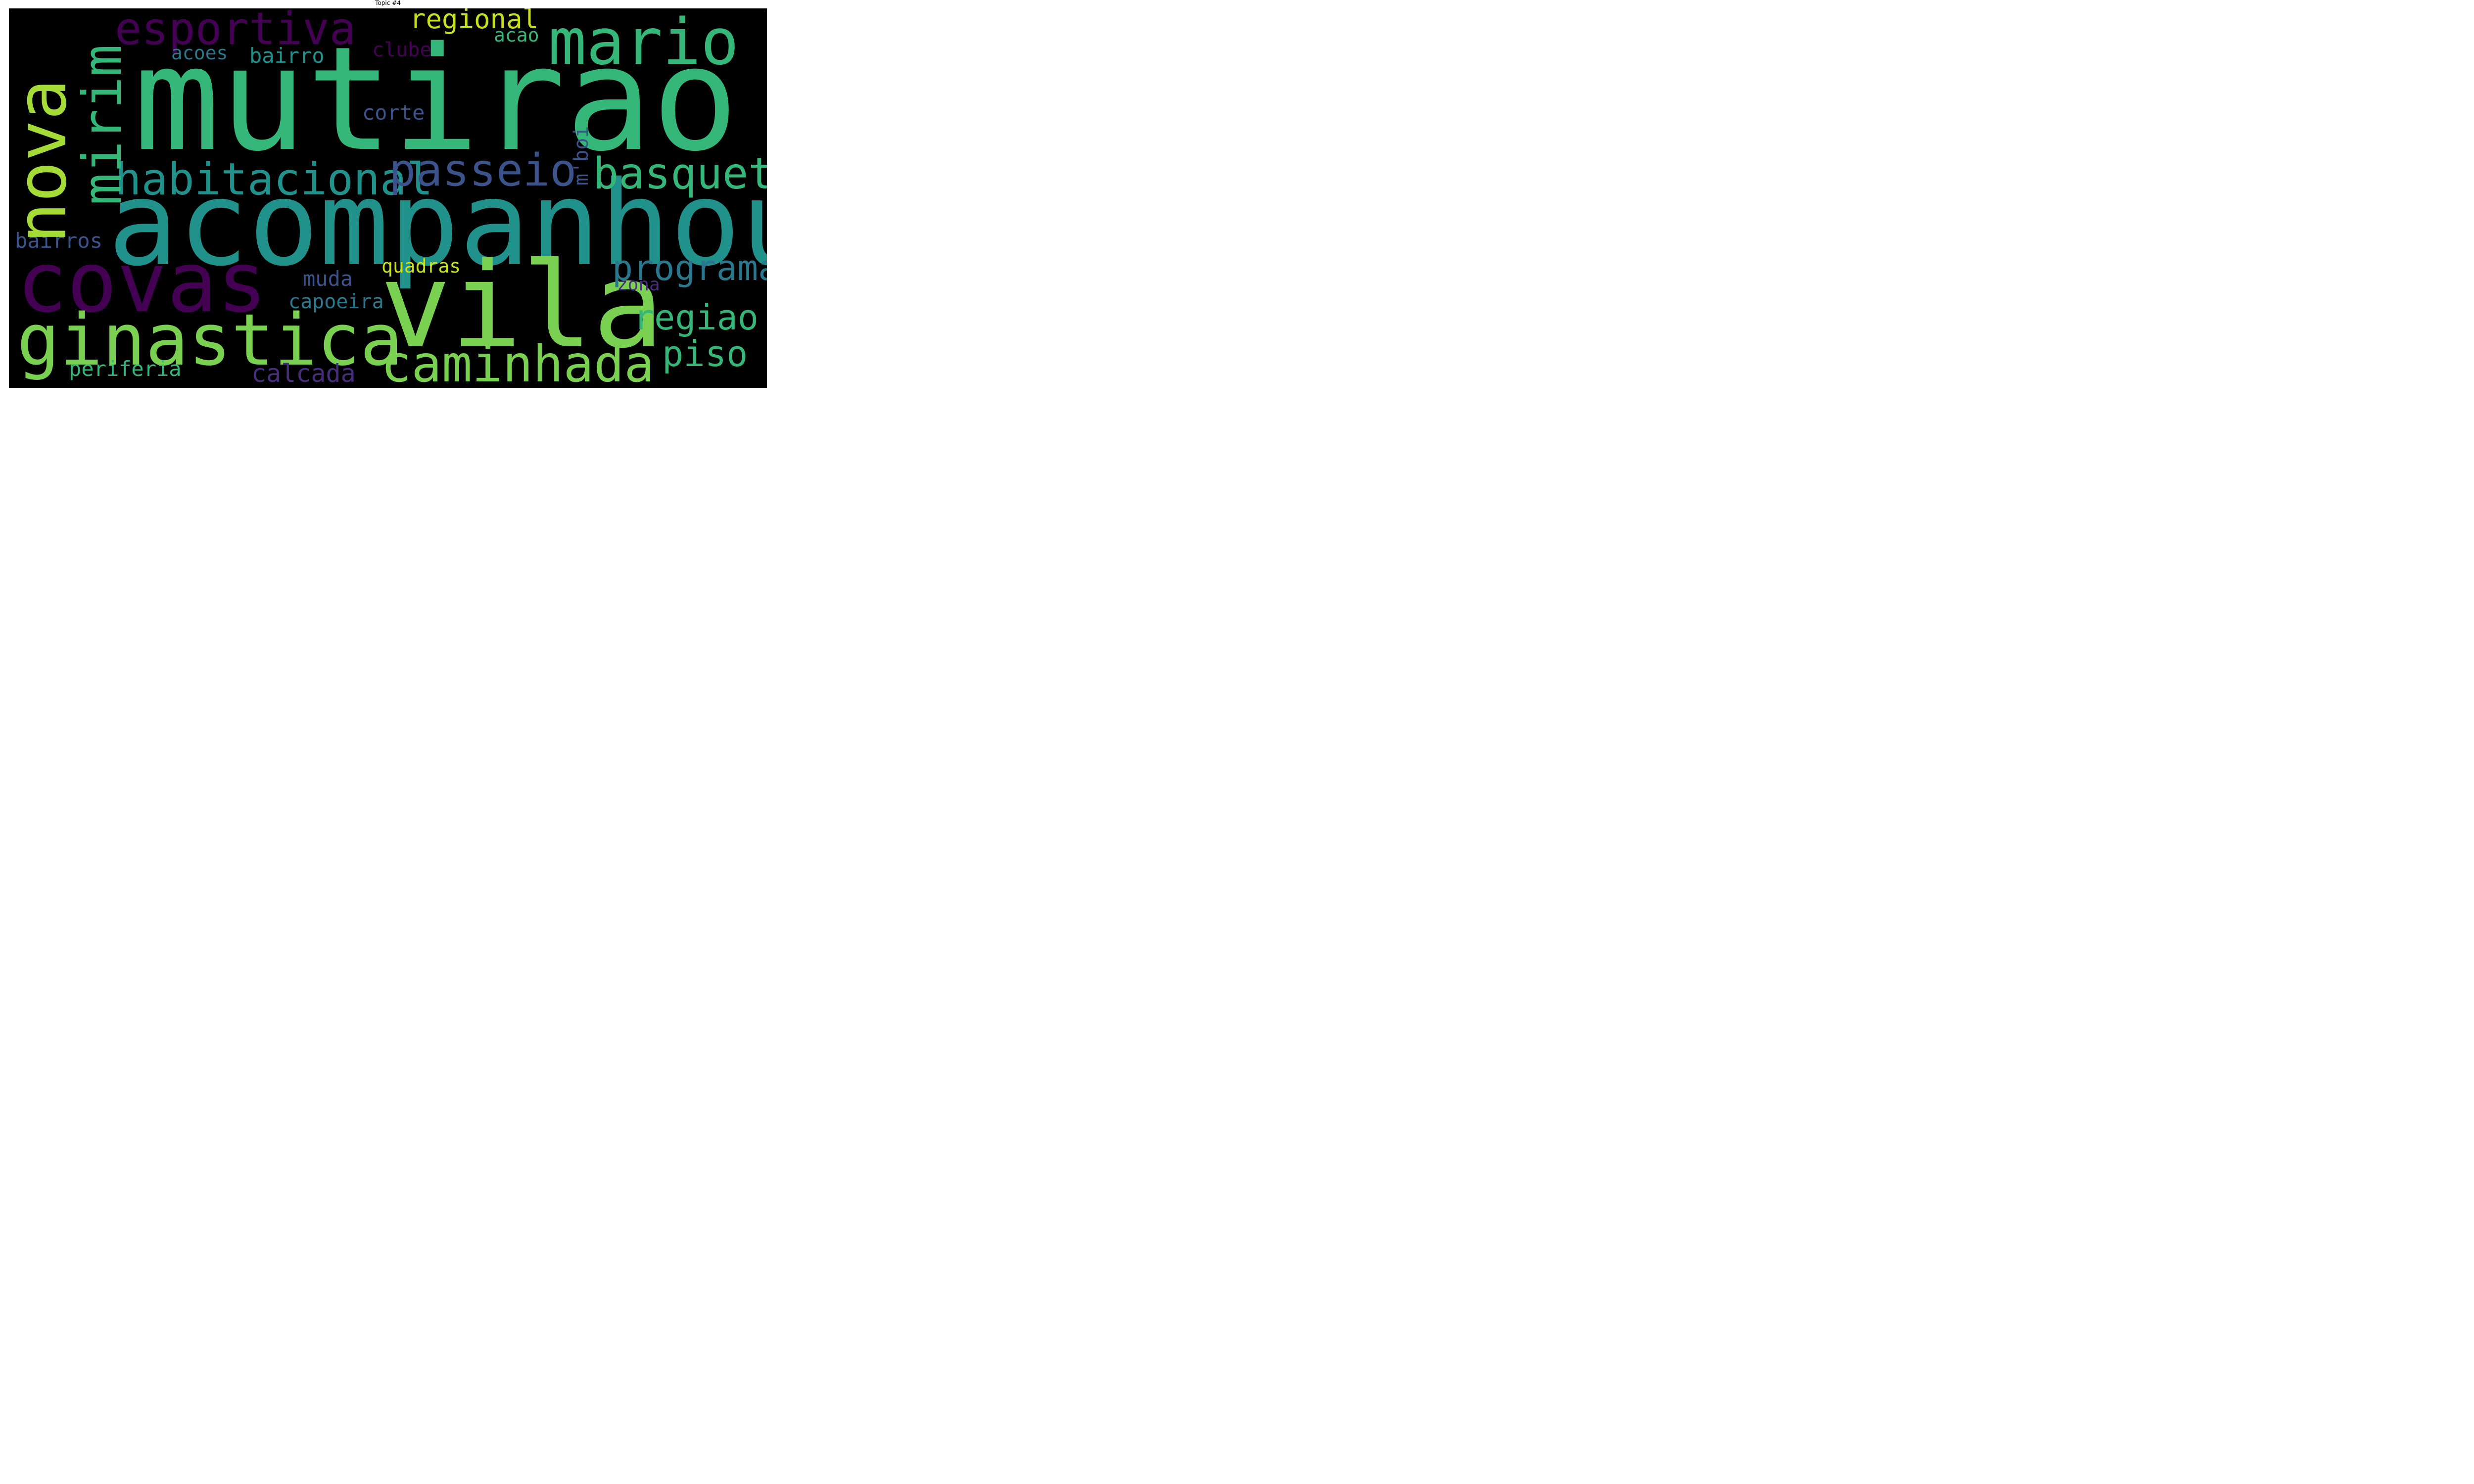  What do you see at coordinates (304, 373) in the screenshot?
I see `word-calcada: calcada` at bounding box center [304, 373].